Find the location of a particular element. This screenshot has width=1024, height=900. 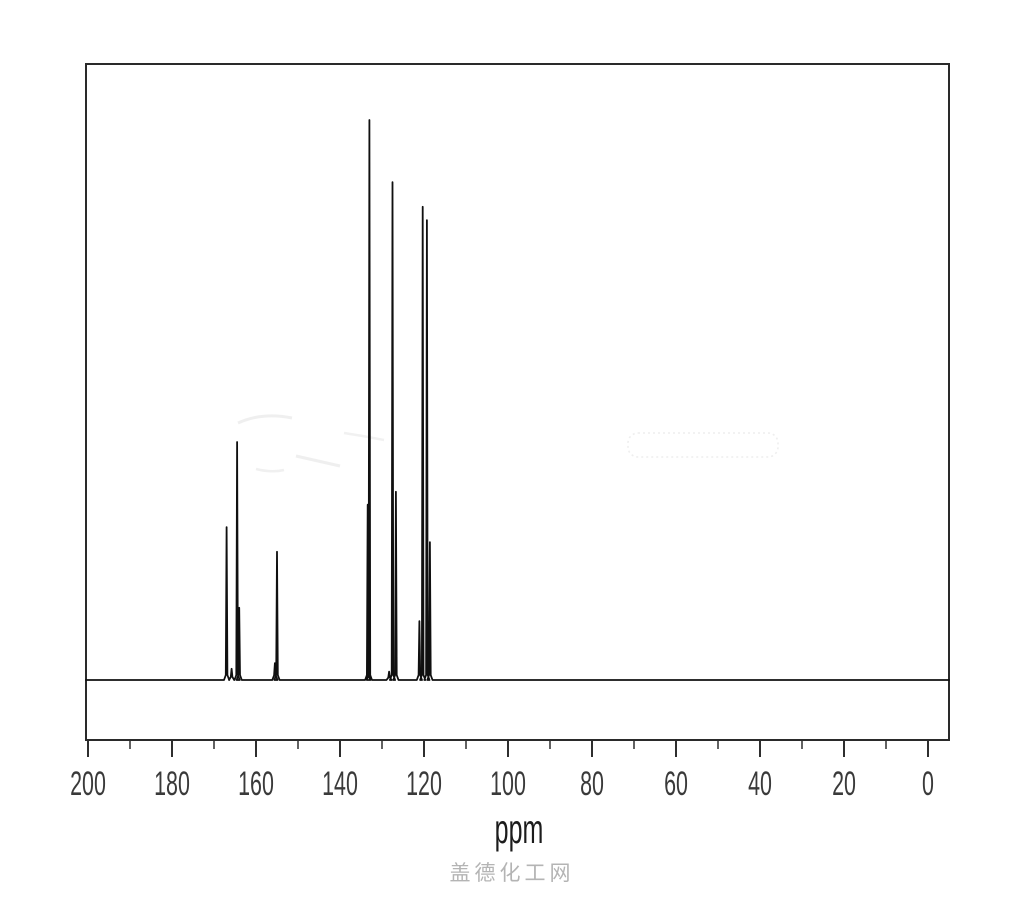

artifact-ghost-box is located at coordinates (703, 445).